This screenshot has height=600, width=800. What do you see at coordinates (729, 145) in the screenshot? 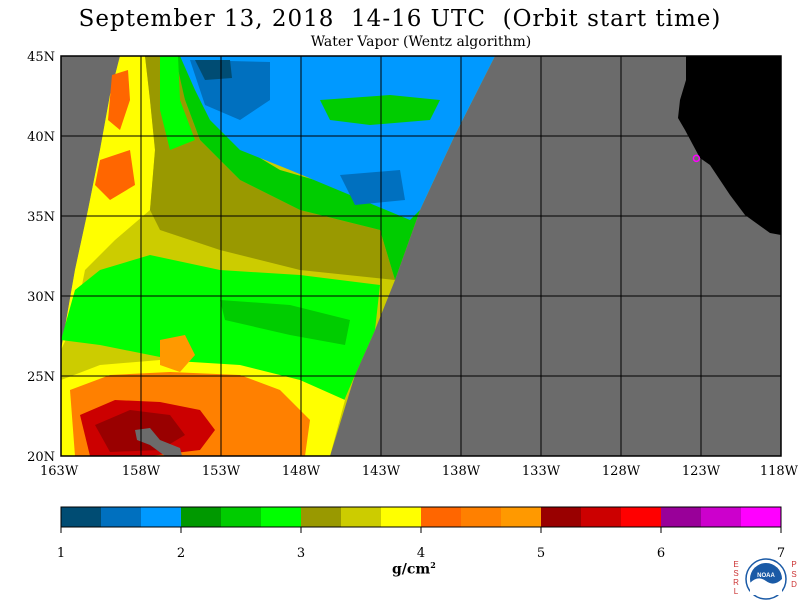
I see `california-coast-land` at bounding box center [729, 145].